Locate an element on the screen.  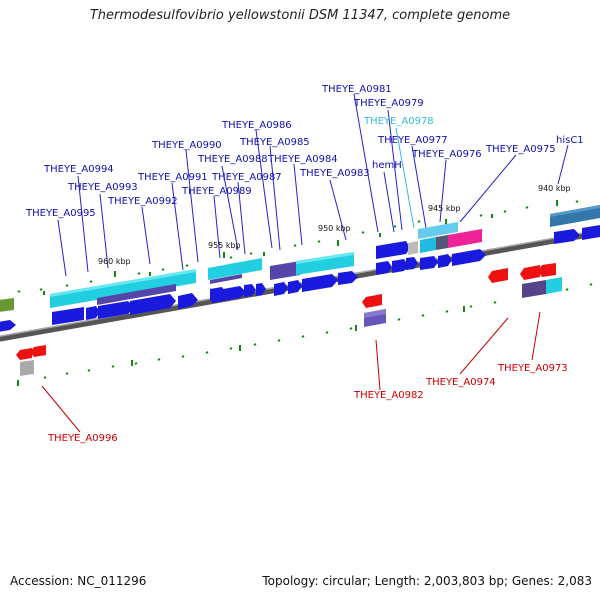
scale-tick-label: 940 kbp is located at coordinates (554, 188).